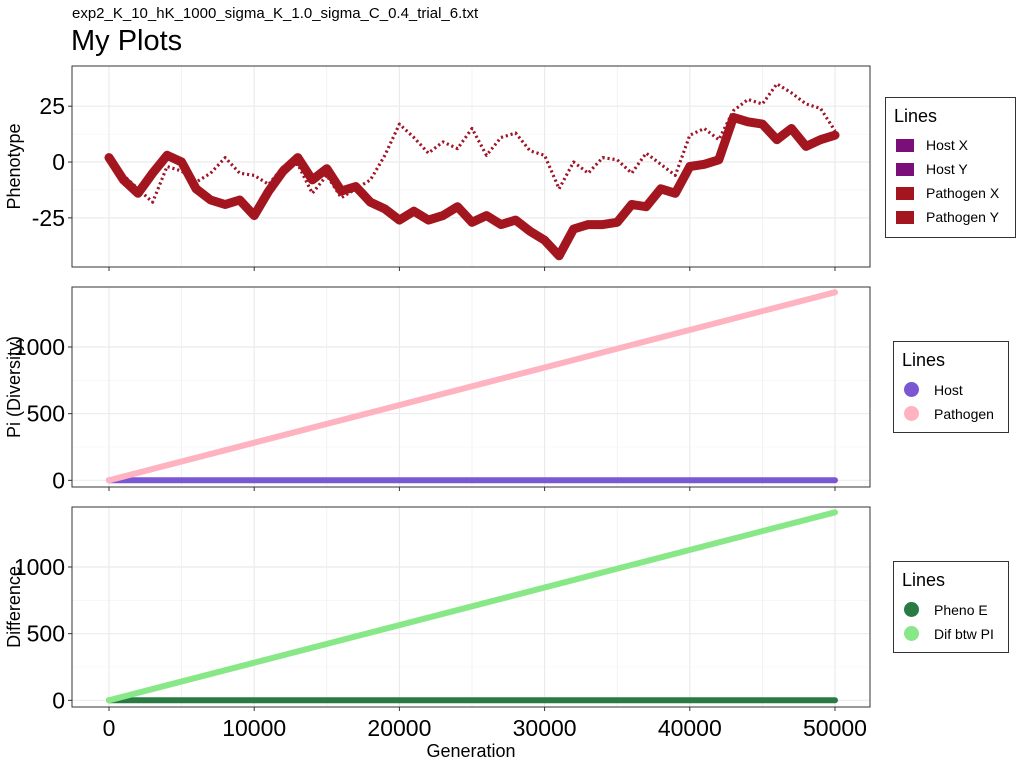  Describe the element at coordinates (14, 387) in the screenshot. I see `y-axis-label: Pi (Diversity)` at that location.